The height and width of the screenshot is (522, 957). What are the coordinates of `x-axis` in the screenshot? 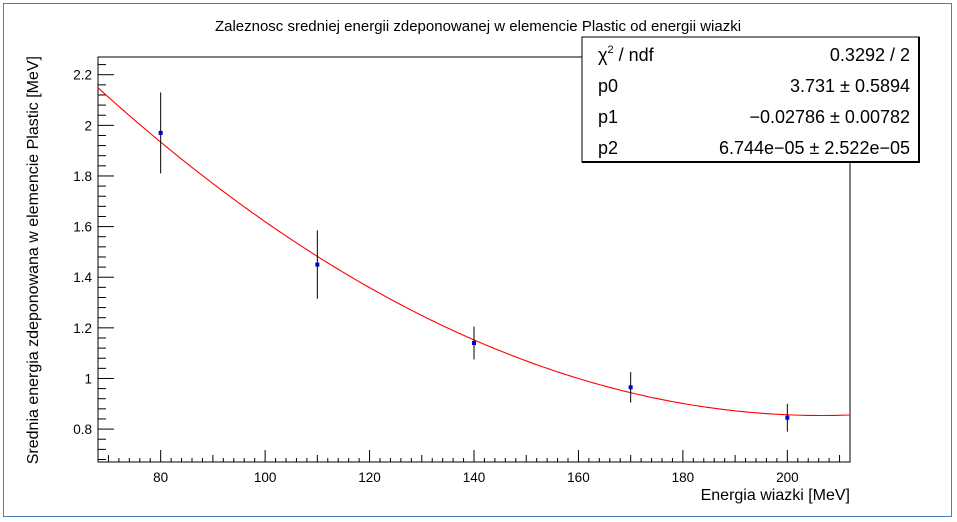 It's located at (474, 456).